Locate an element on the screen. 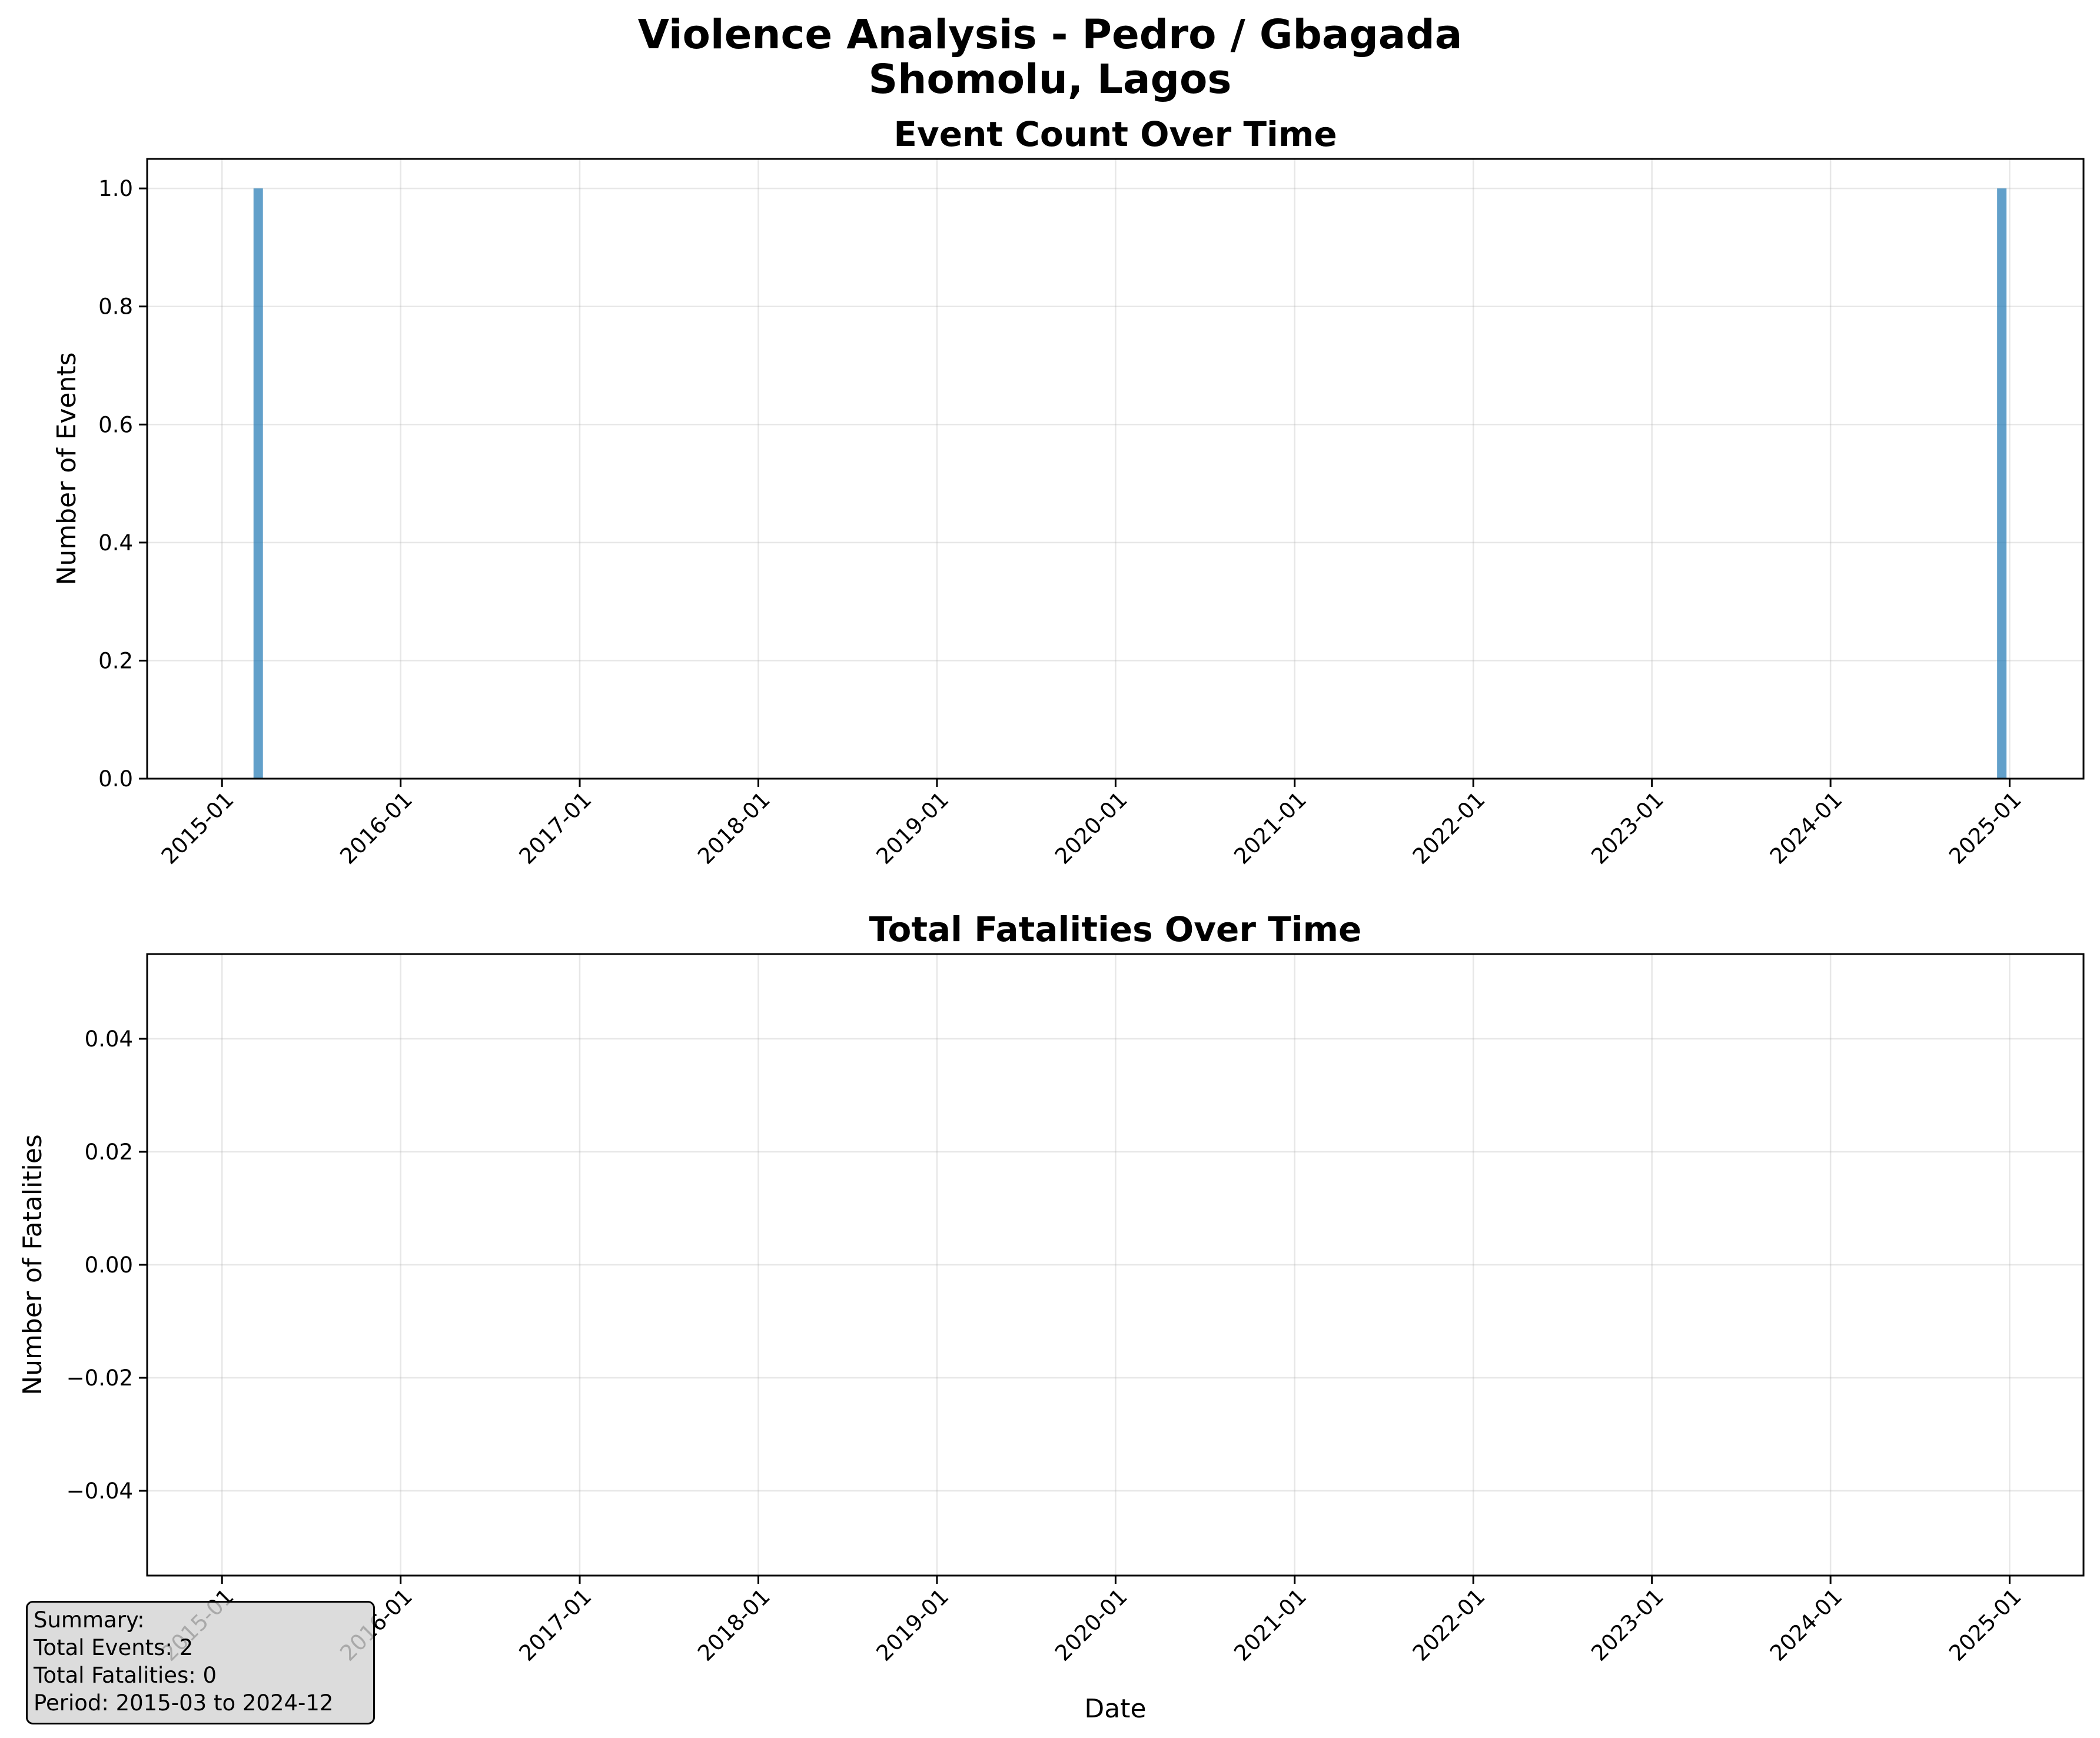 The height and width of the screenshot is (1738, 2100). summary-total-events: Total Events: 2 is located at coordinates (114, 1647).